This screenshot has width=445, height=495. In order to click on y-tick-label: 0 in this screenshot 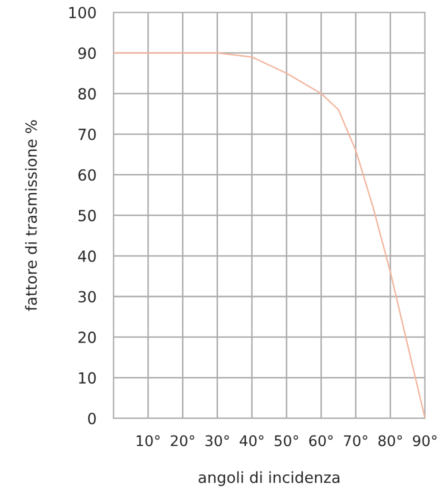, I will do `click(92, 418)`.